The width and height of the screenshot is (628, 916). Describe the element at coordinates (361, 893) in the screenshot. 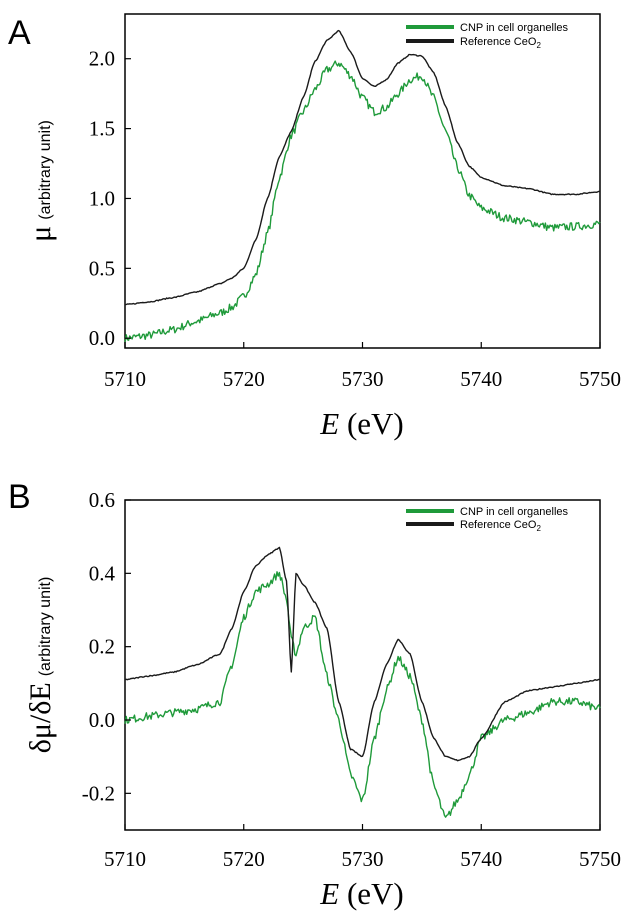

I see `panel-b-x-label: E (eV)` at that location.